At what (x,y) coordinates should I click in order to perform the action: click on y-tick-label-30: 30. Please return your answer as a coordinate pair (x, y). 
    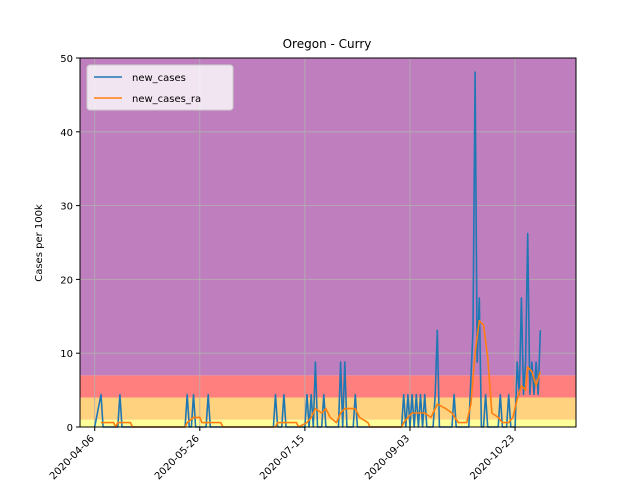
    Looking at the image, I should click on (66, 207).